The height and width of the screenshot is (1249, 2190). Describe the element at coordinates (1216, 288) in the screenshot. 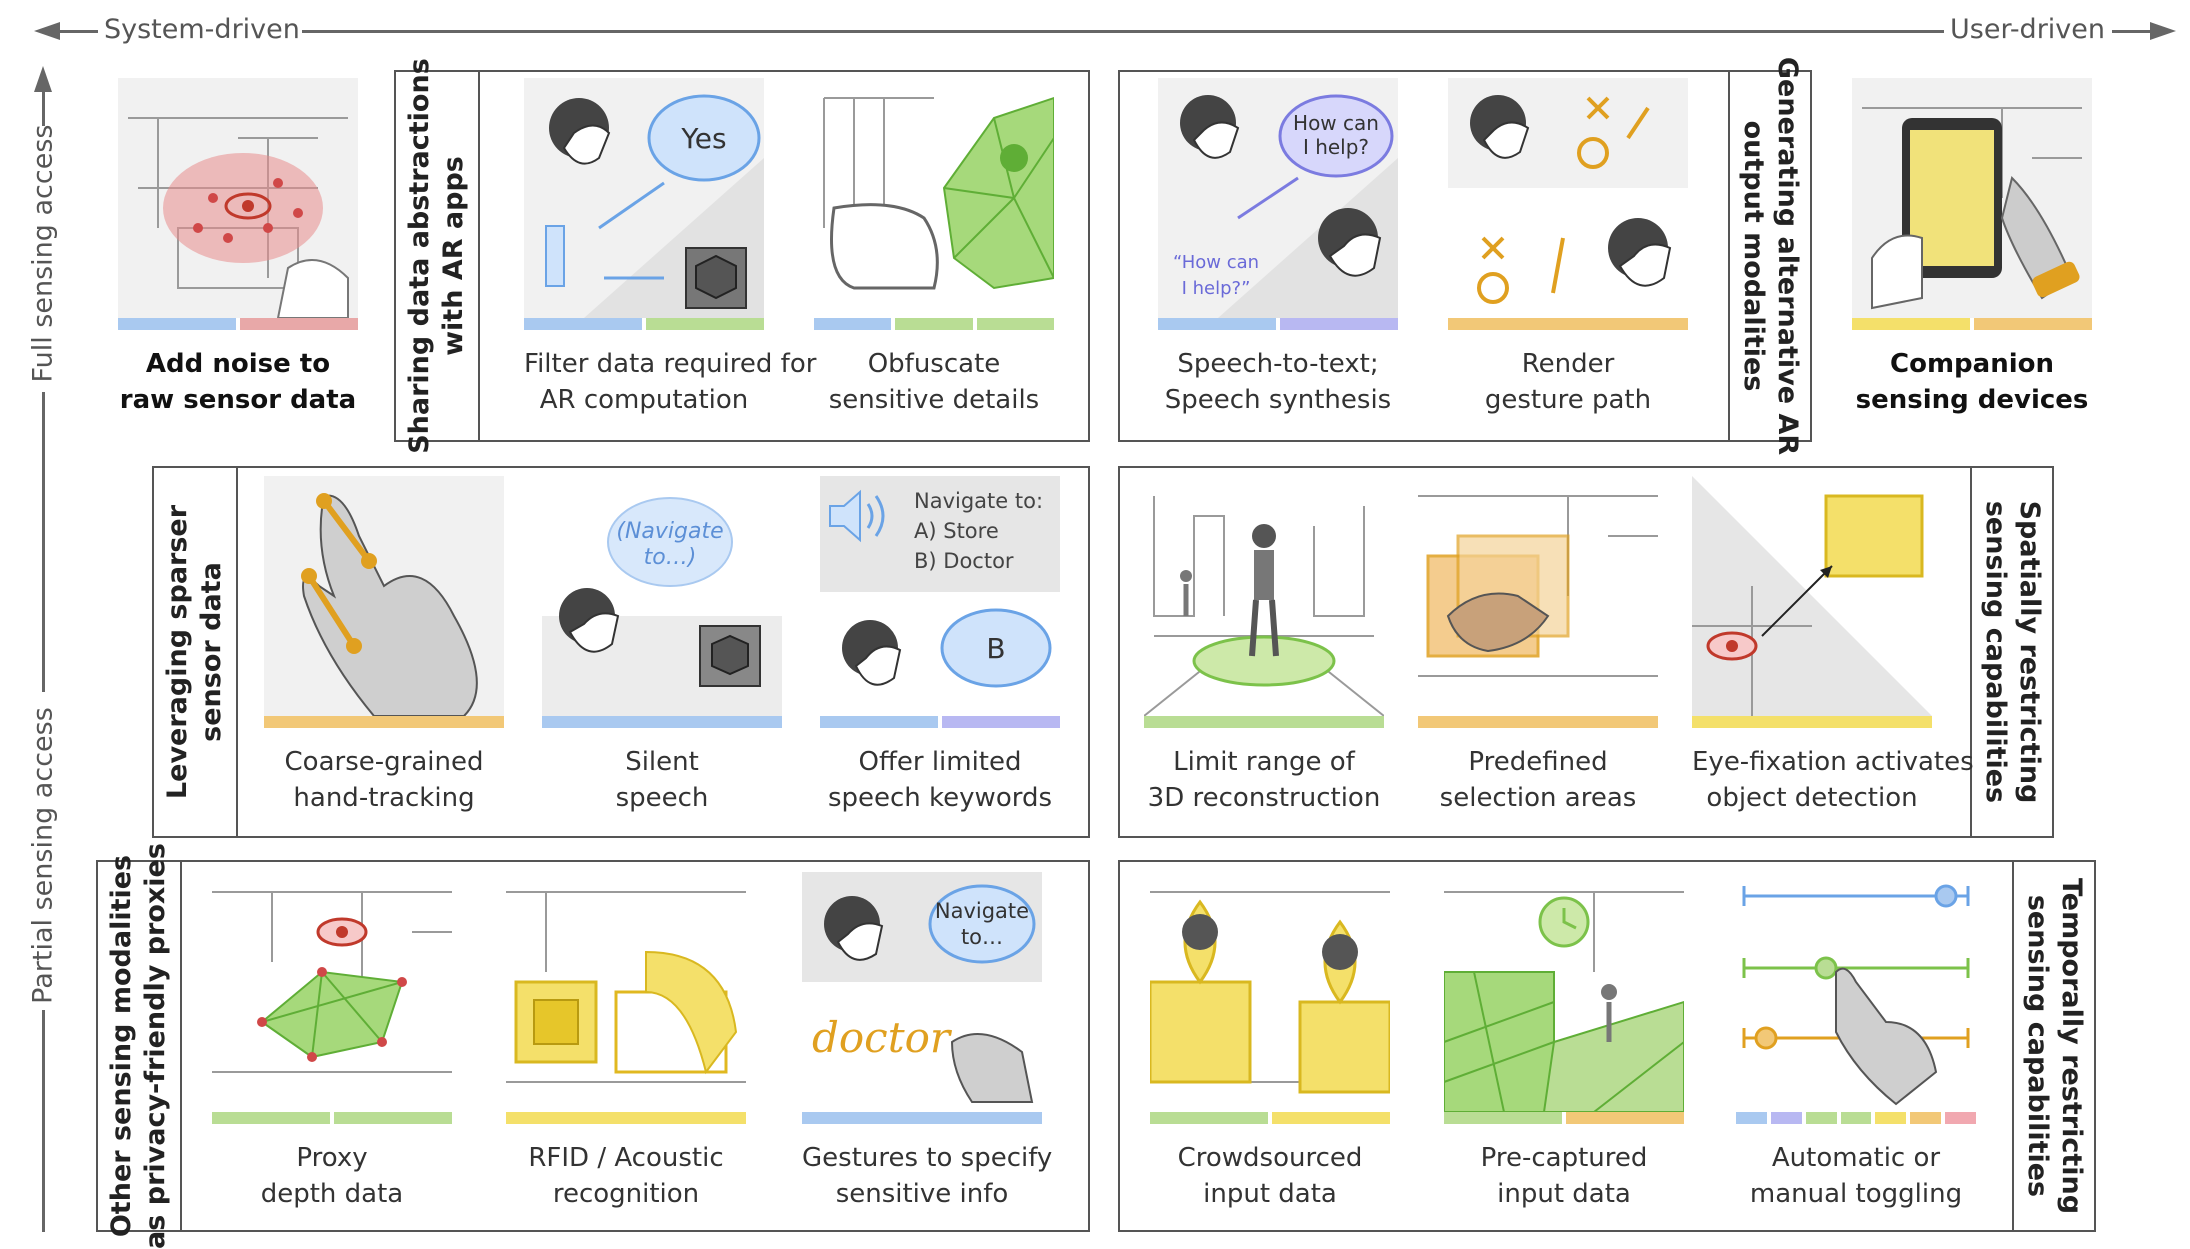

I see `svg-text: I help?”` at that location.